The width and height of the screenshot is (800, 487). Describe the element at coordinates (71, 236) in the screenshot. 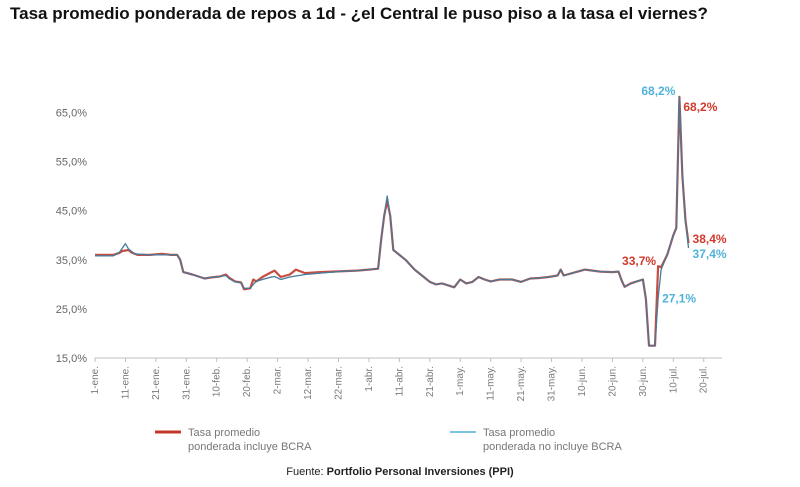

I see `y-axis: 15,0% 25,0% 35,0% 45,0% 55,0% 65,0%` at that location.